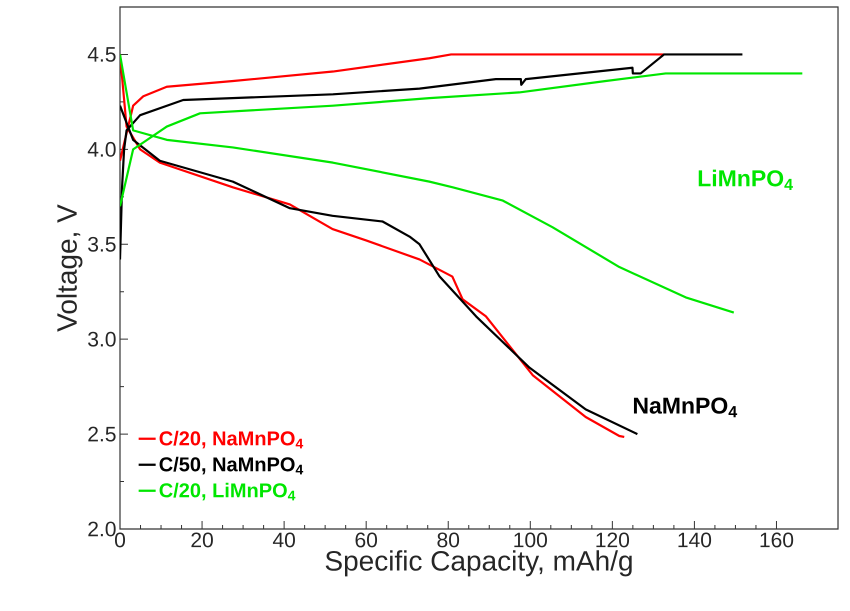 The height and width of the screenshot is (611, 850). Describe the element at coordinates (102, 244) in the screenshot. I see `y-tick-label: 3.5` at that location.